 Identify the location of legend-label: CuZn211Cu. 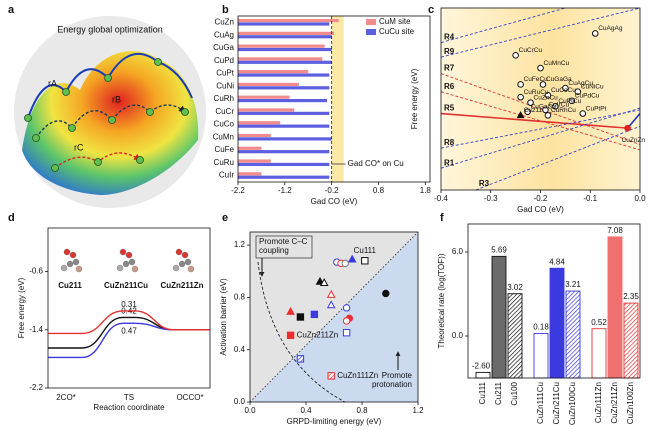
(126, 285).